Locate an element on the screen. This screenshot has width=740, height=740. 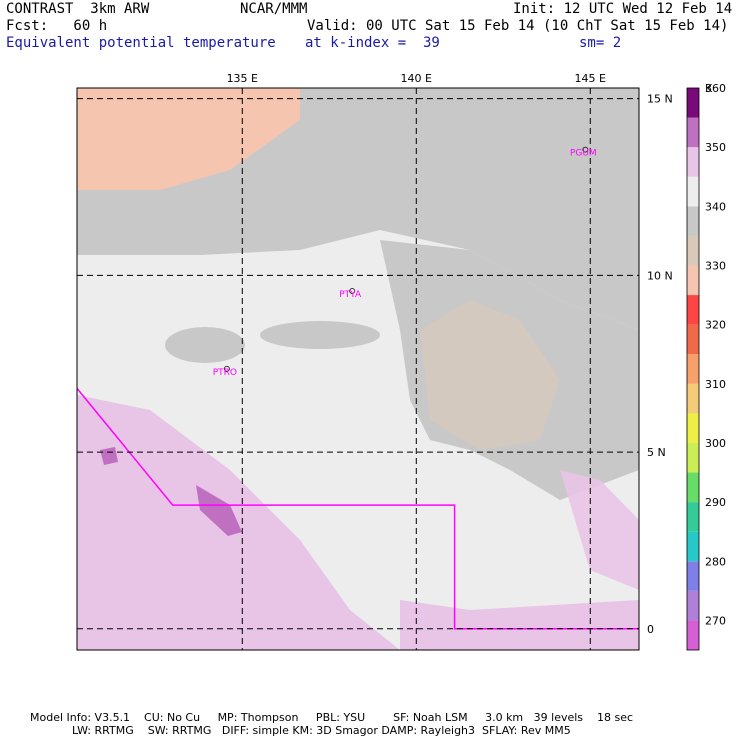
colorbar-label: 340 is located at coordinates (715, 206).